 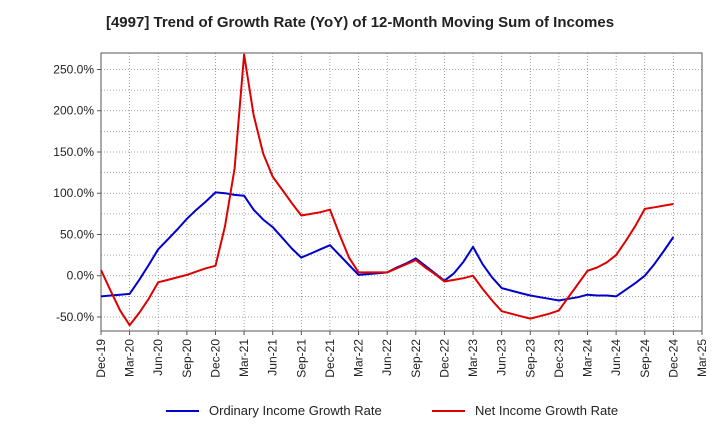 What do you see at coordinates (559, 358) in the screenshot?
I see `x-tick-label: Dec-23` at bounding box center [559, 358].